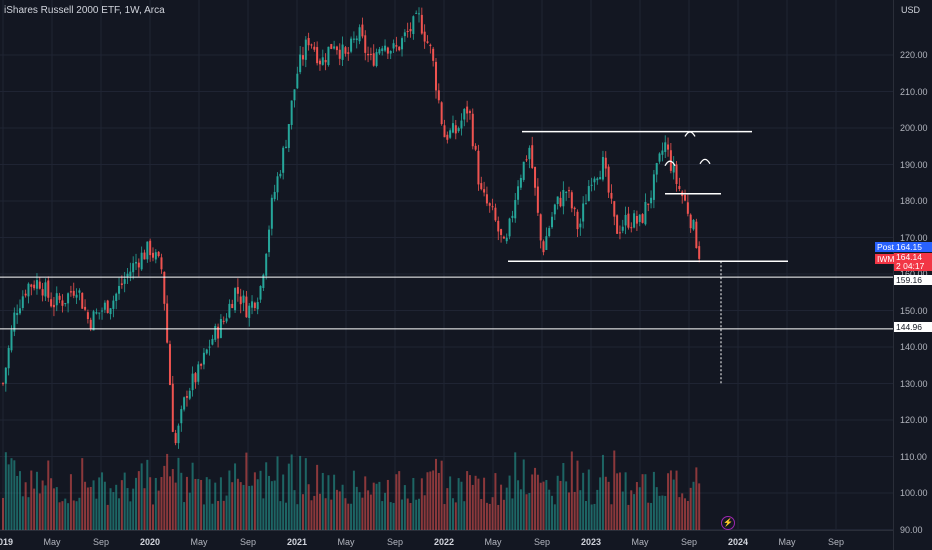 The image size is (932, 550). What do you see at coordinates (893, 275) in the screenshot?
I see `price-axis-divider` at bounding box center [893, 275].